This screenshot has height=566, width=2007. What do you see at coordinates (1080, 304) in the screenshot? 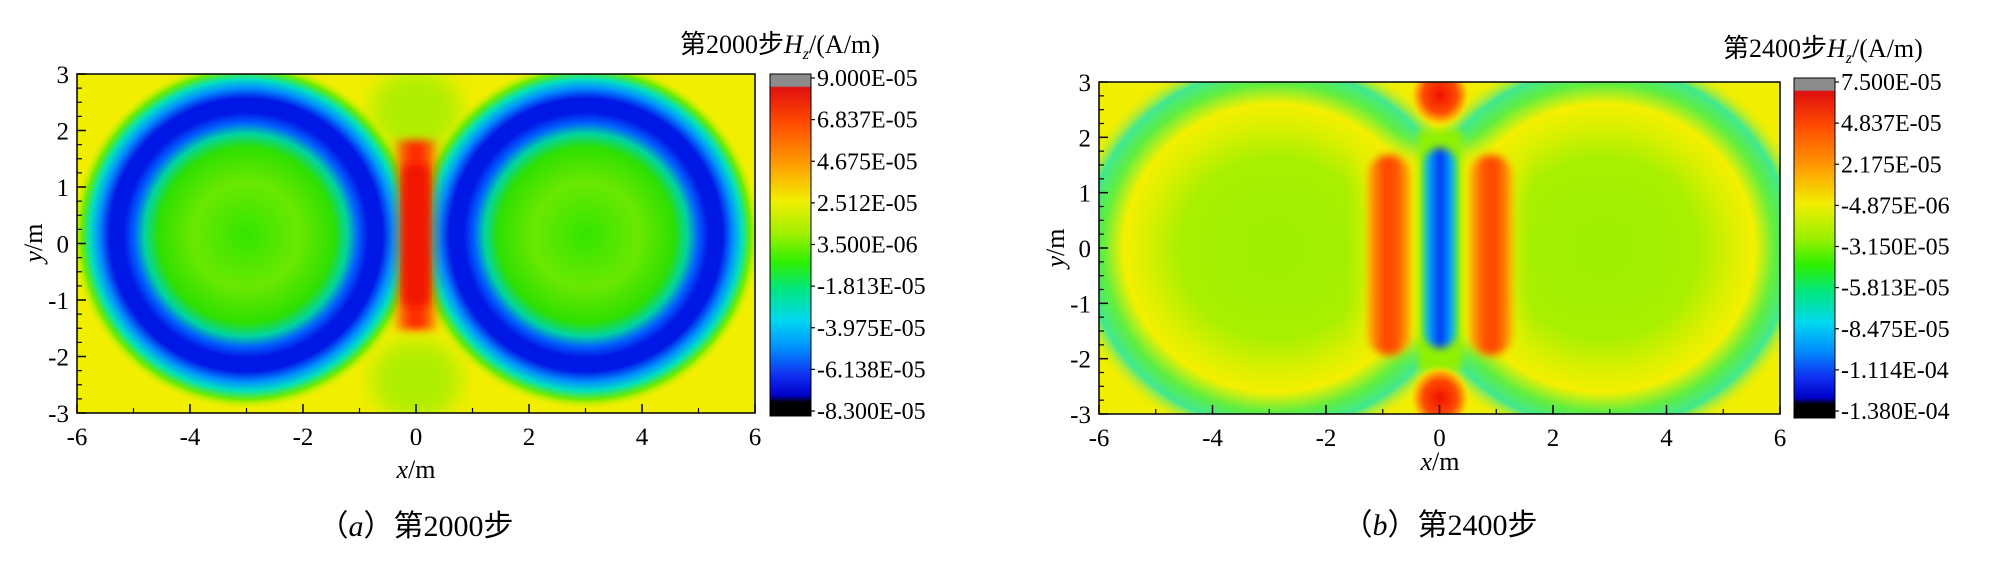
I see `heatmap-b-ytick-label: -1` at bounding box center [1080, 304].